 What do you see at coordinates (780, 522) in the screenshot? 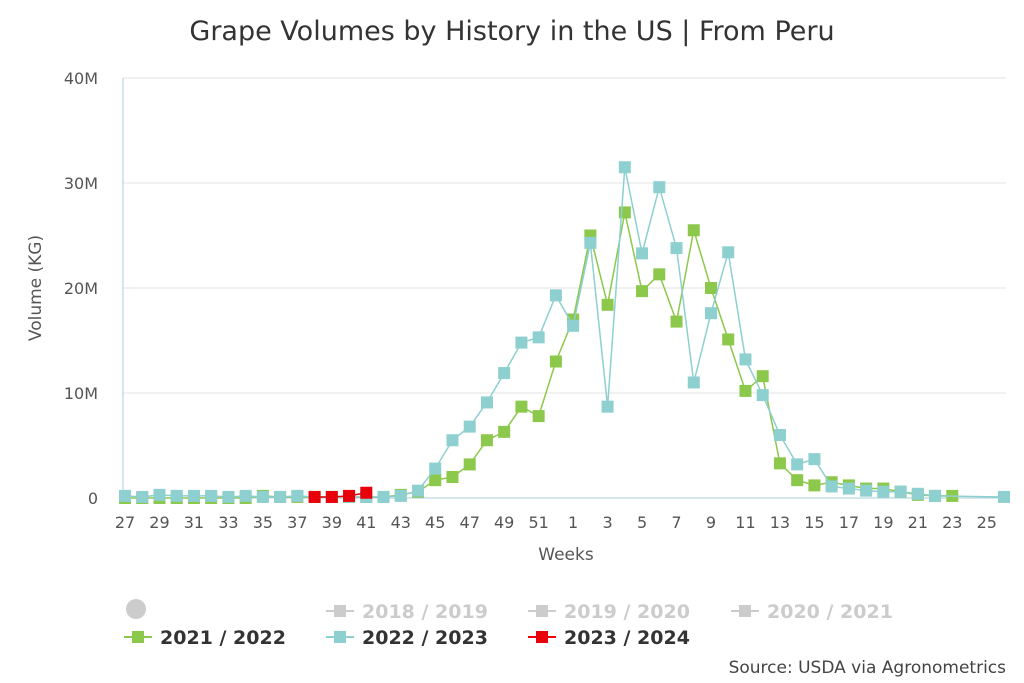
I see `x-tick-label: 13` at bounding box center [780, 522].